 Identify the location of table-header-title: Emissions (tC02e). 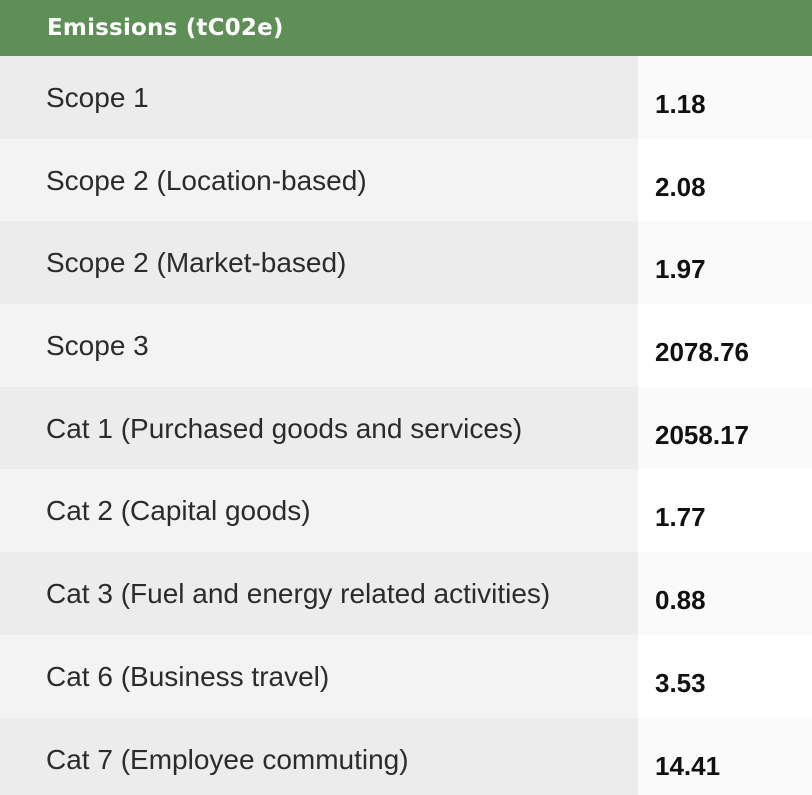
(165, 28).